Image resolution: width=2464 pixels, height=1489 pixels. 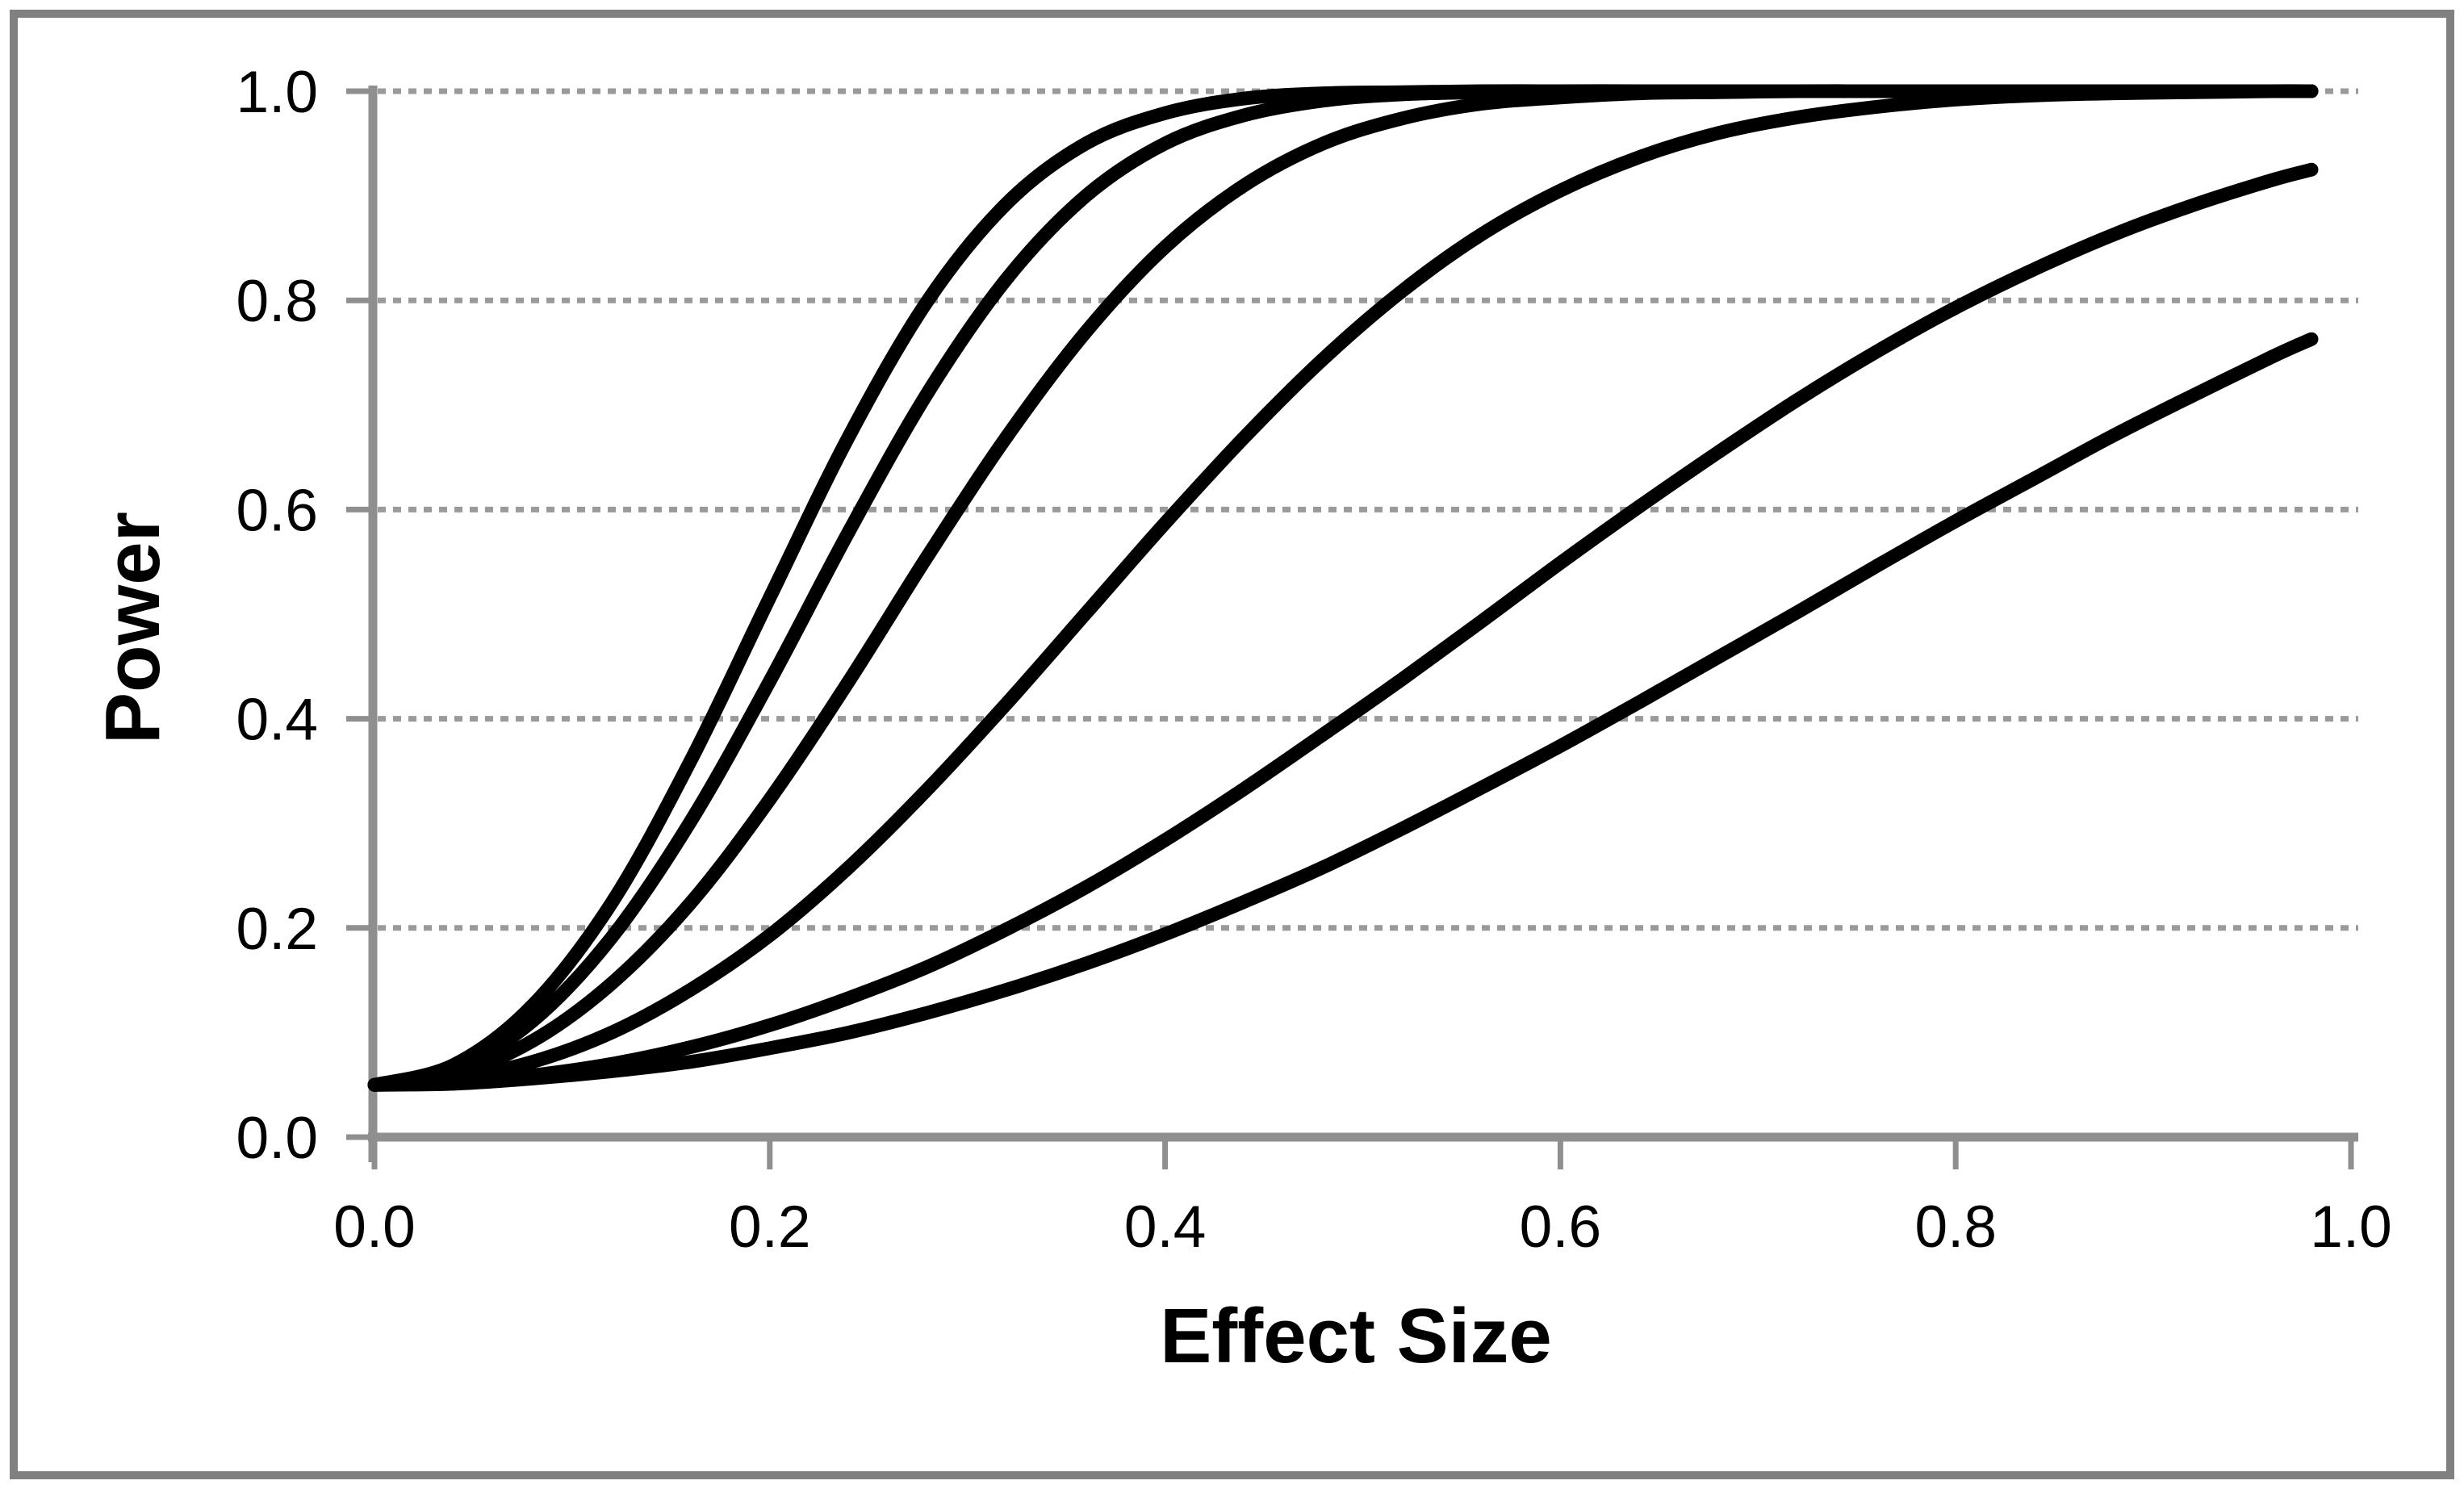 What do you see at coordinates (277, 720) in the screenshot?
I see `y-tick-label: 0.4` at bounding box center [277, 720].